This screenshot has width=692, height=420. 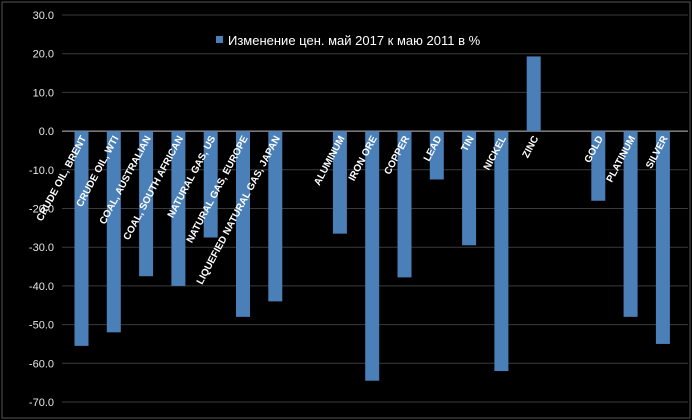 What do you see at coordinates (41, 364) in the screenshot?
I see `y-tick-label: -60.0` at bounding box center [41, 364].